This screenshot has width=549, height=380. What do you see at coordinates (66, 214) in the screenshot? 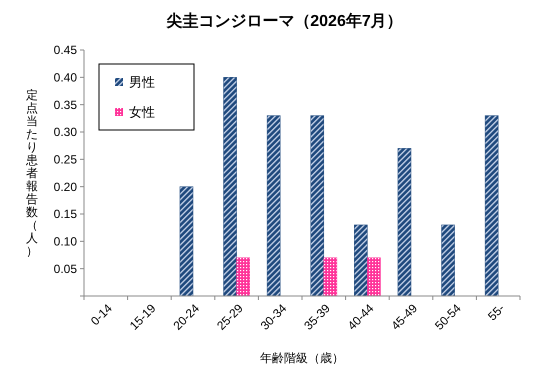
I see `y-tick-label: 0.15` at bounding box center [66, 214].